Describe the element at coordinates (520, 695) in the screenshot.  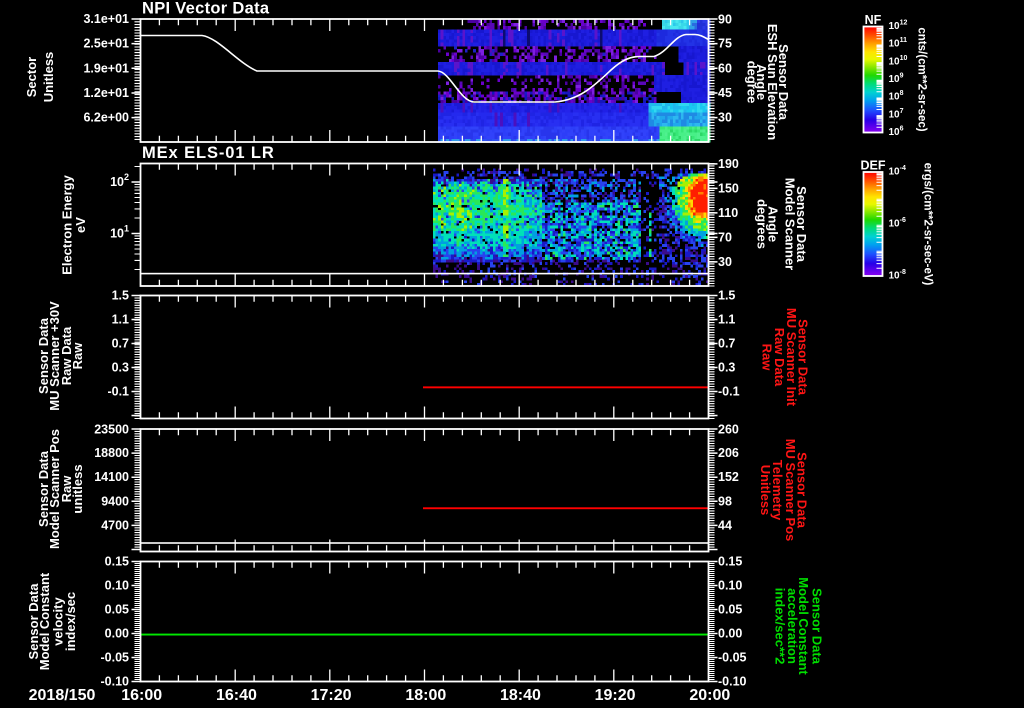
I see `svg-text: 18:40` at that location.